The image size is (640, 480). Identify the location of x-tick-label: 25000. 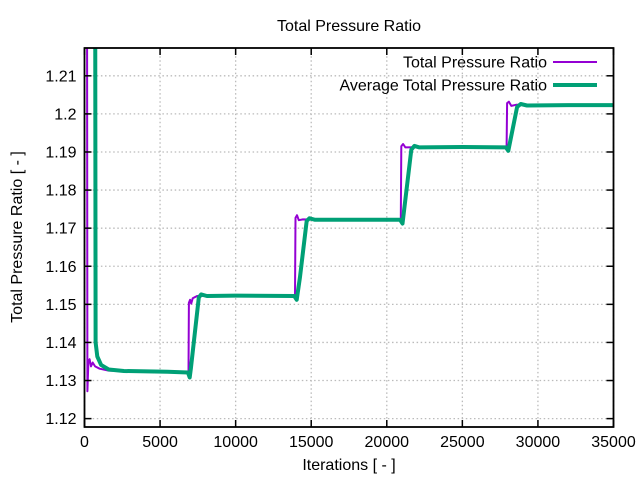
(462, 442).